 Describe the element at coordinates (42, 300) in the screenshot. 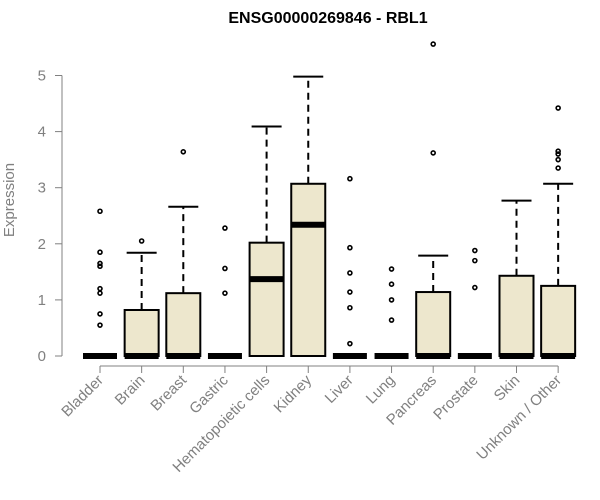

I see `y-tick-label: 1` at that location.